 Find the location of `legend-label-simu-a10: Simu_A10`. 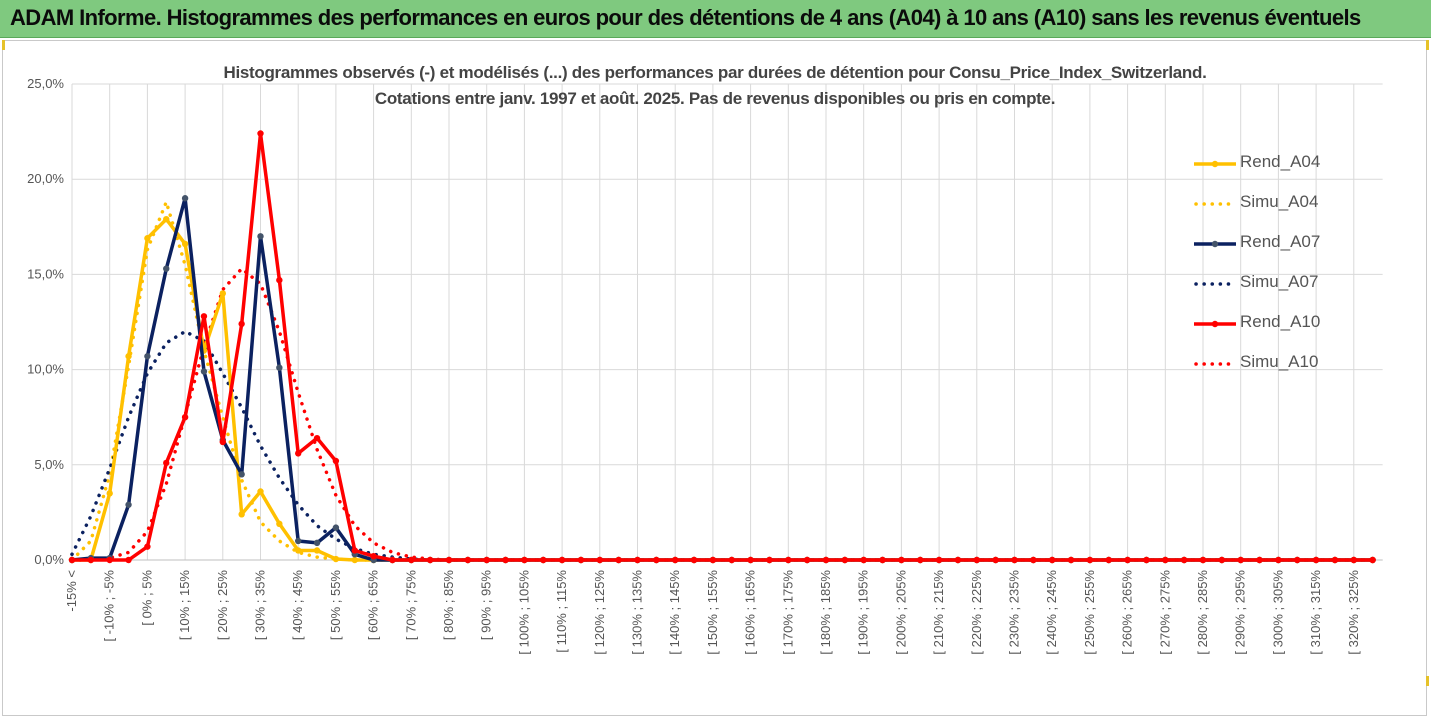

legend-label-simu-a10: Simu_A10 is located at coordinates (1279, 361).